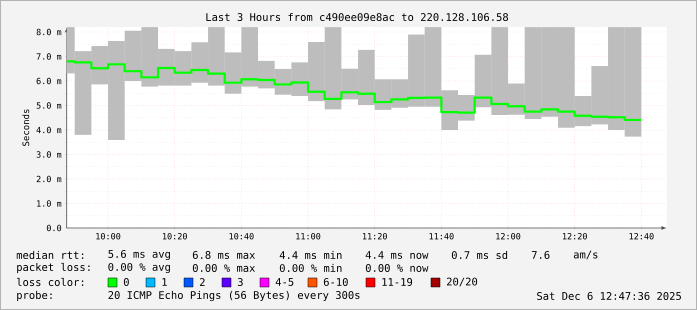  What do you see at coordinates (224, 255) in the screenshot?
I see `text: 6.8 ms max` at bounding box center [224, 255].